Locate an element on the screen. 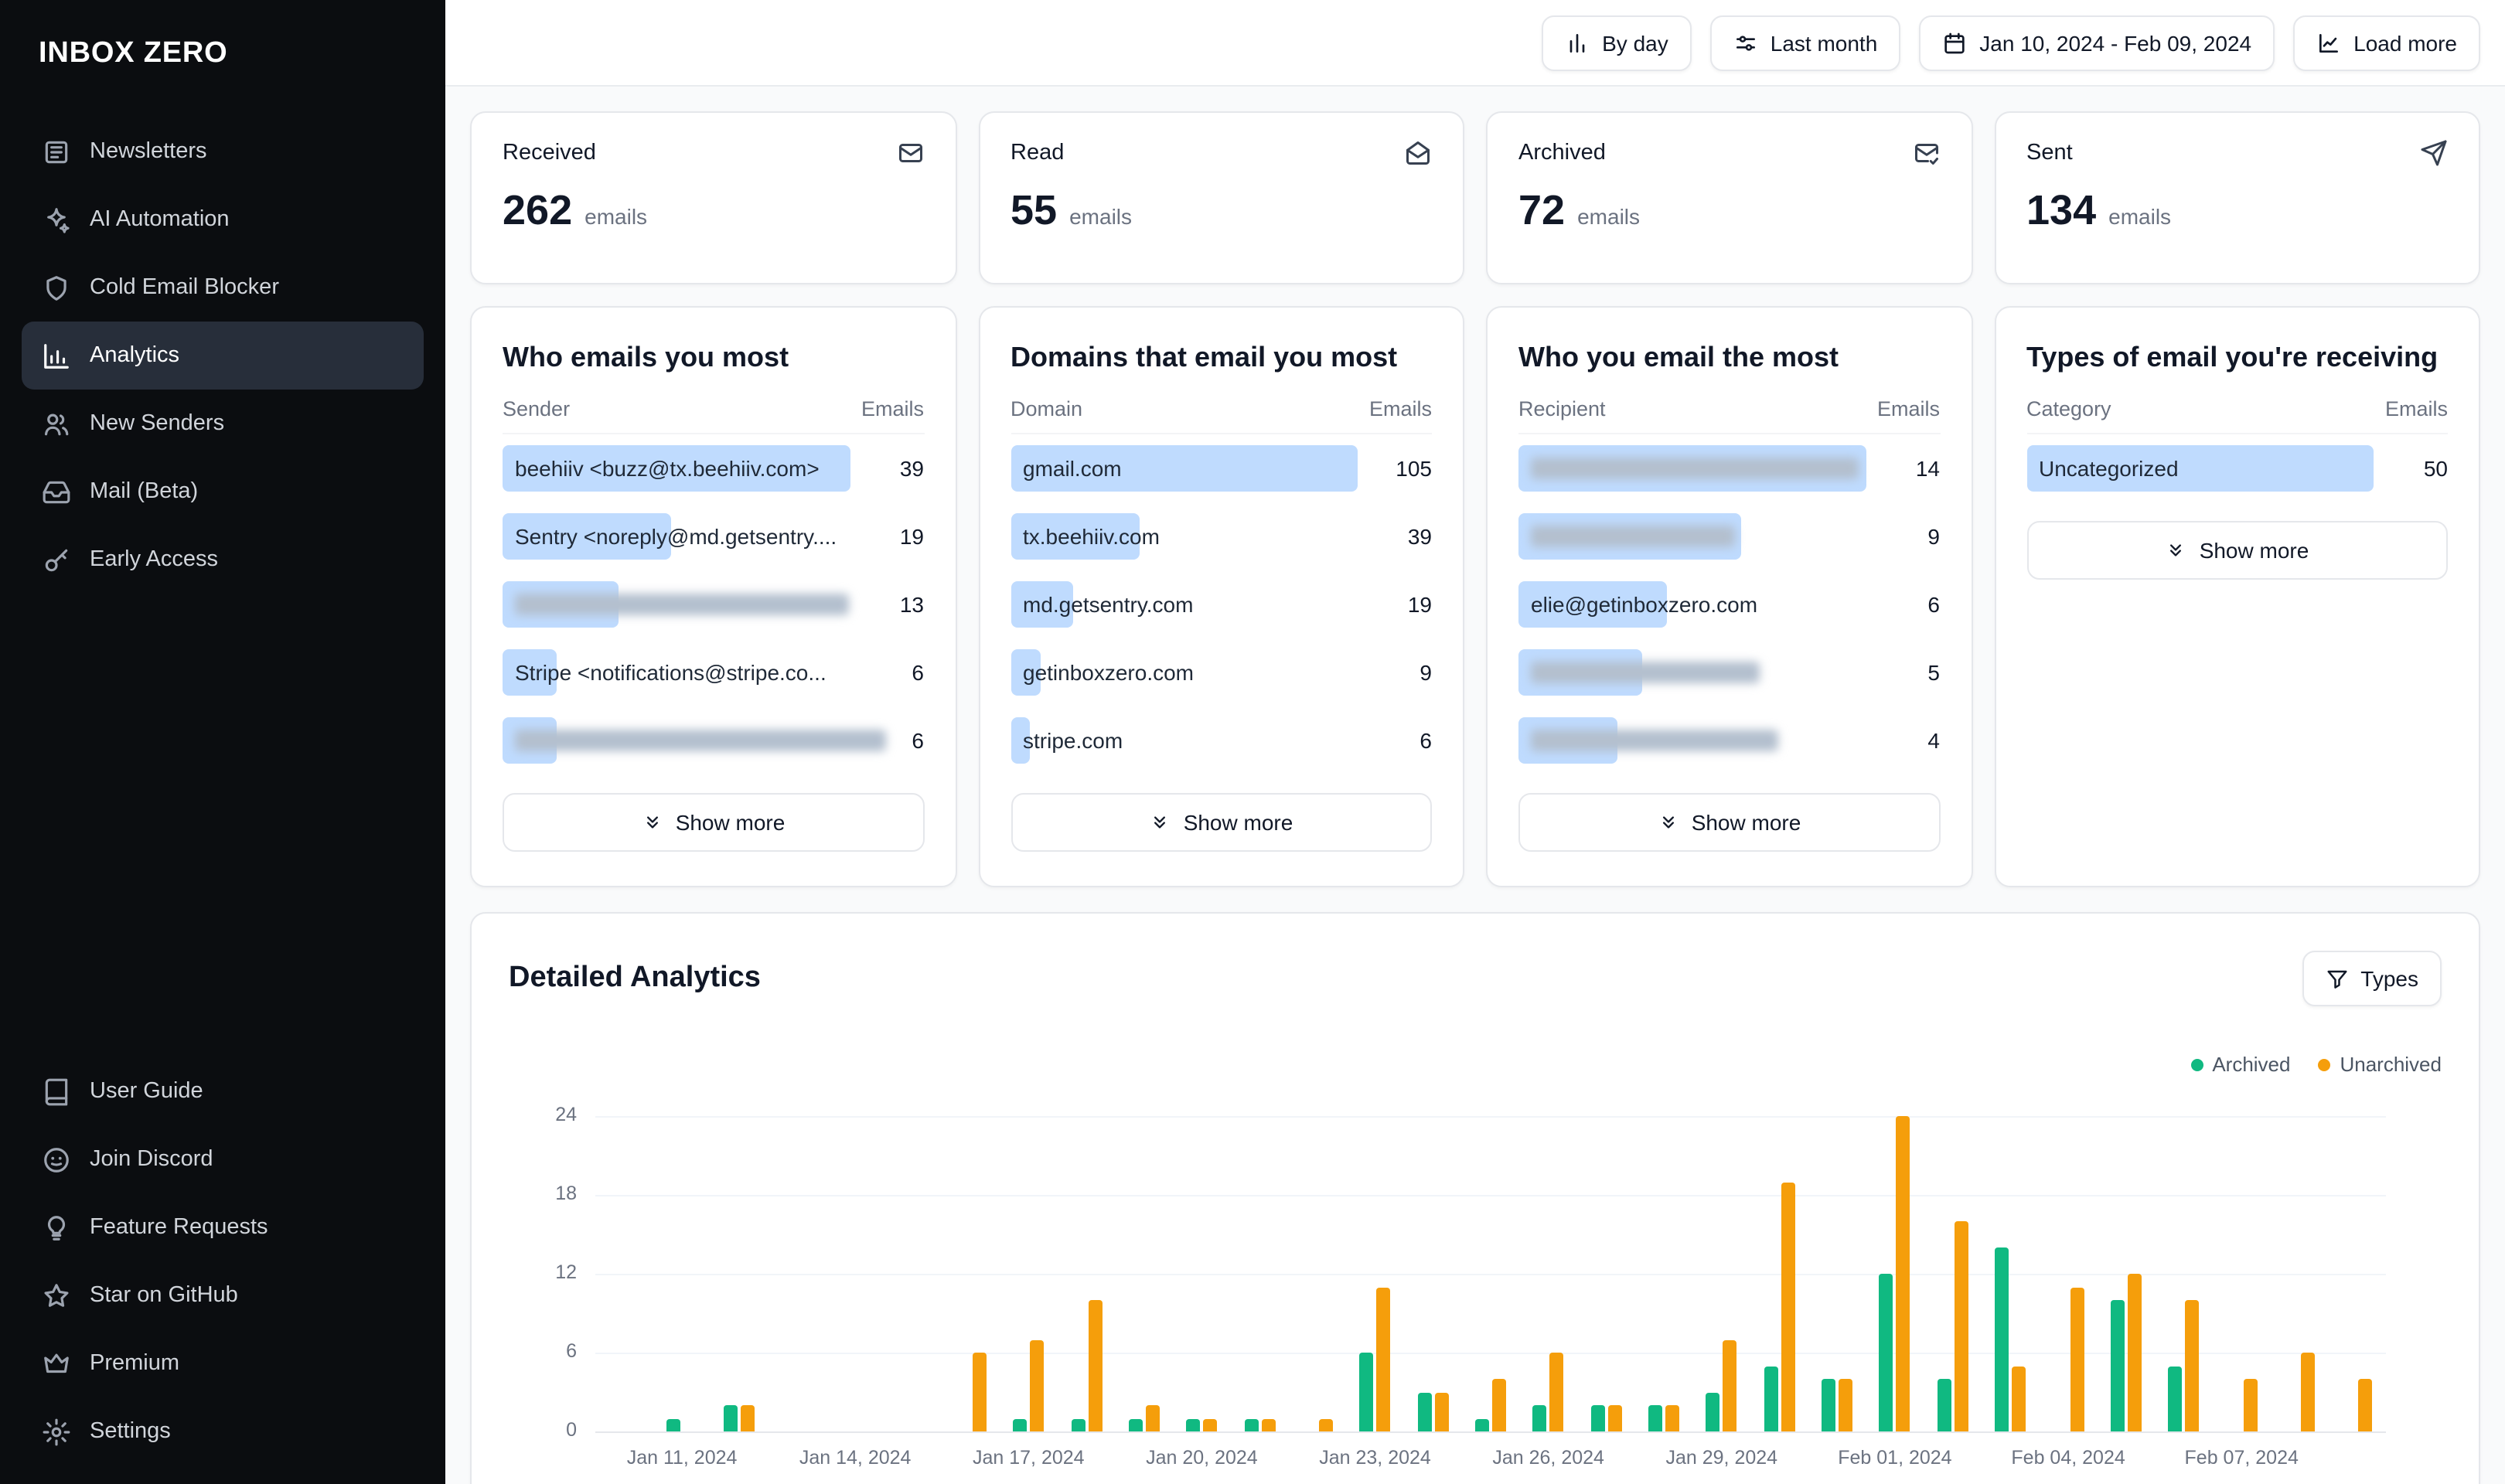  x-axis-label: Jan 17, 2024 is located at coordinates (1029, 1458).